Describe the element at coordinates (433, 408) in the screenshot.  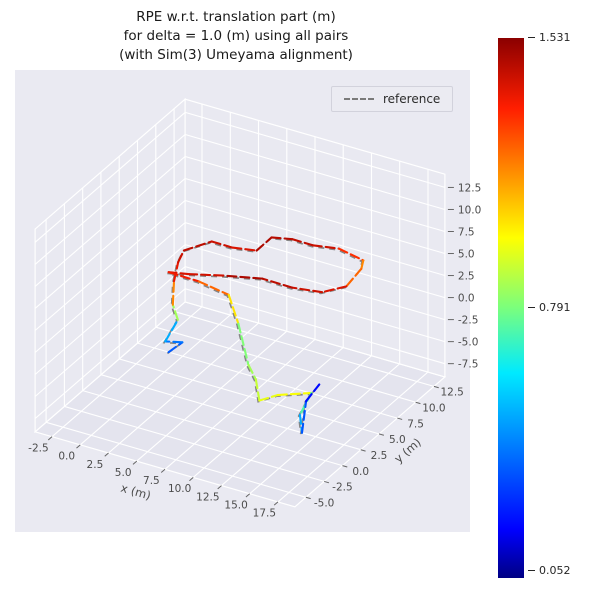
I see `y-tick-label: 10.0` at that location.